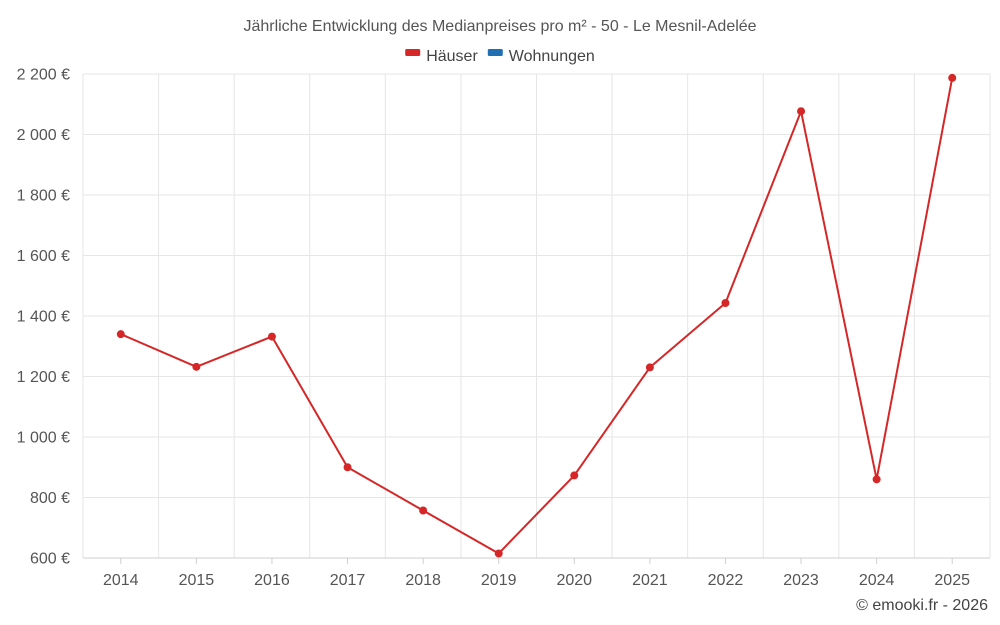 The height and width of the screenshot is (625, 1000). What do you see at coordinates (726, 580) in the screenshot?
I see `x-tick-label: 2022` at bounding box center [726, 580].